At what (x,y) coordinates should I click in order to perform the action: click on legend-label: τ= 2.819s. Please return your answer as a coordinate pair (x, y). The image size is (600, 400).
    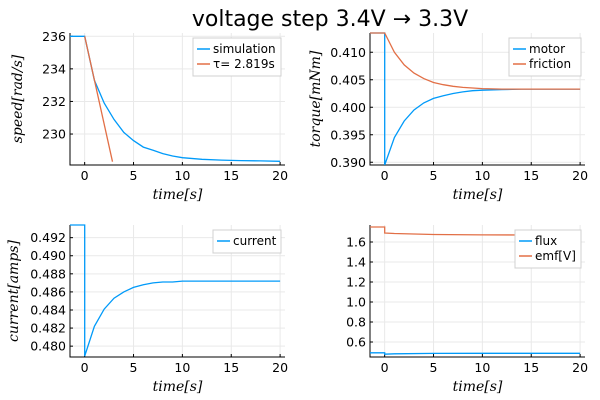
    Looking at the image, I should click on (244, 64).